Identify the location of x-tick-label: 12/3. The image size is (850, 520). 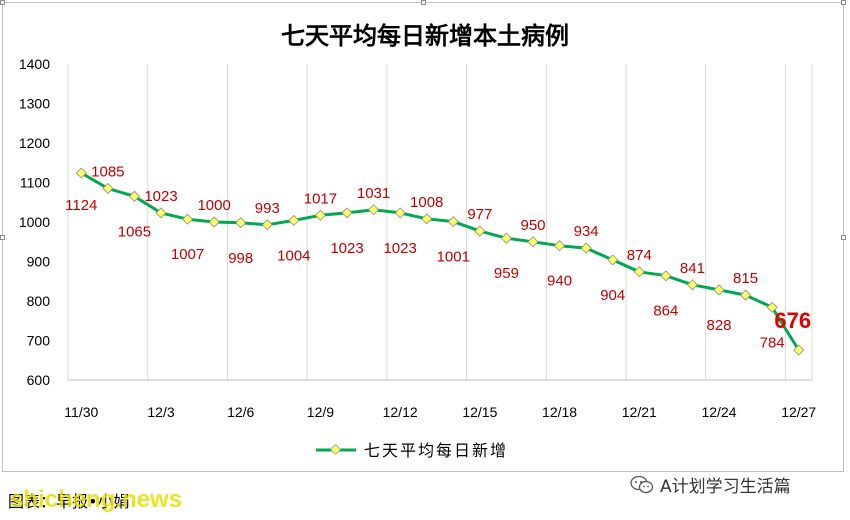
(160, 412).